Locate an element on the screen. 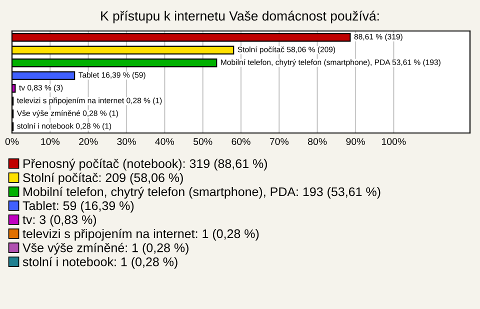 The width and height of the screenshot is (480, 309). legend-label: televizi s připojením na internet: 1 (0,28 %) is located at coordinates (140, 234).